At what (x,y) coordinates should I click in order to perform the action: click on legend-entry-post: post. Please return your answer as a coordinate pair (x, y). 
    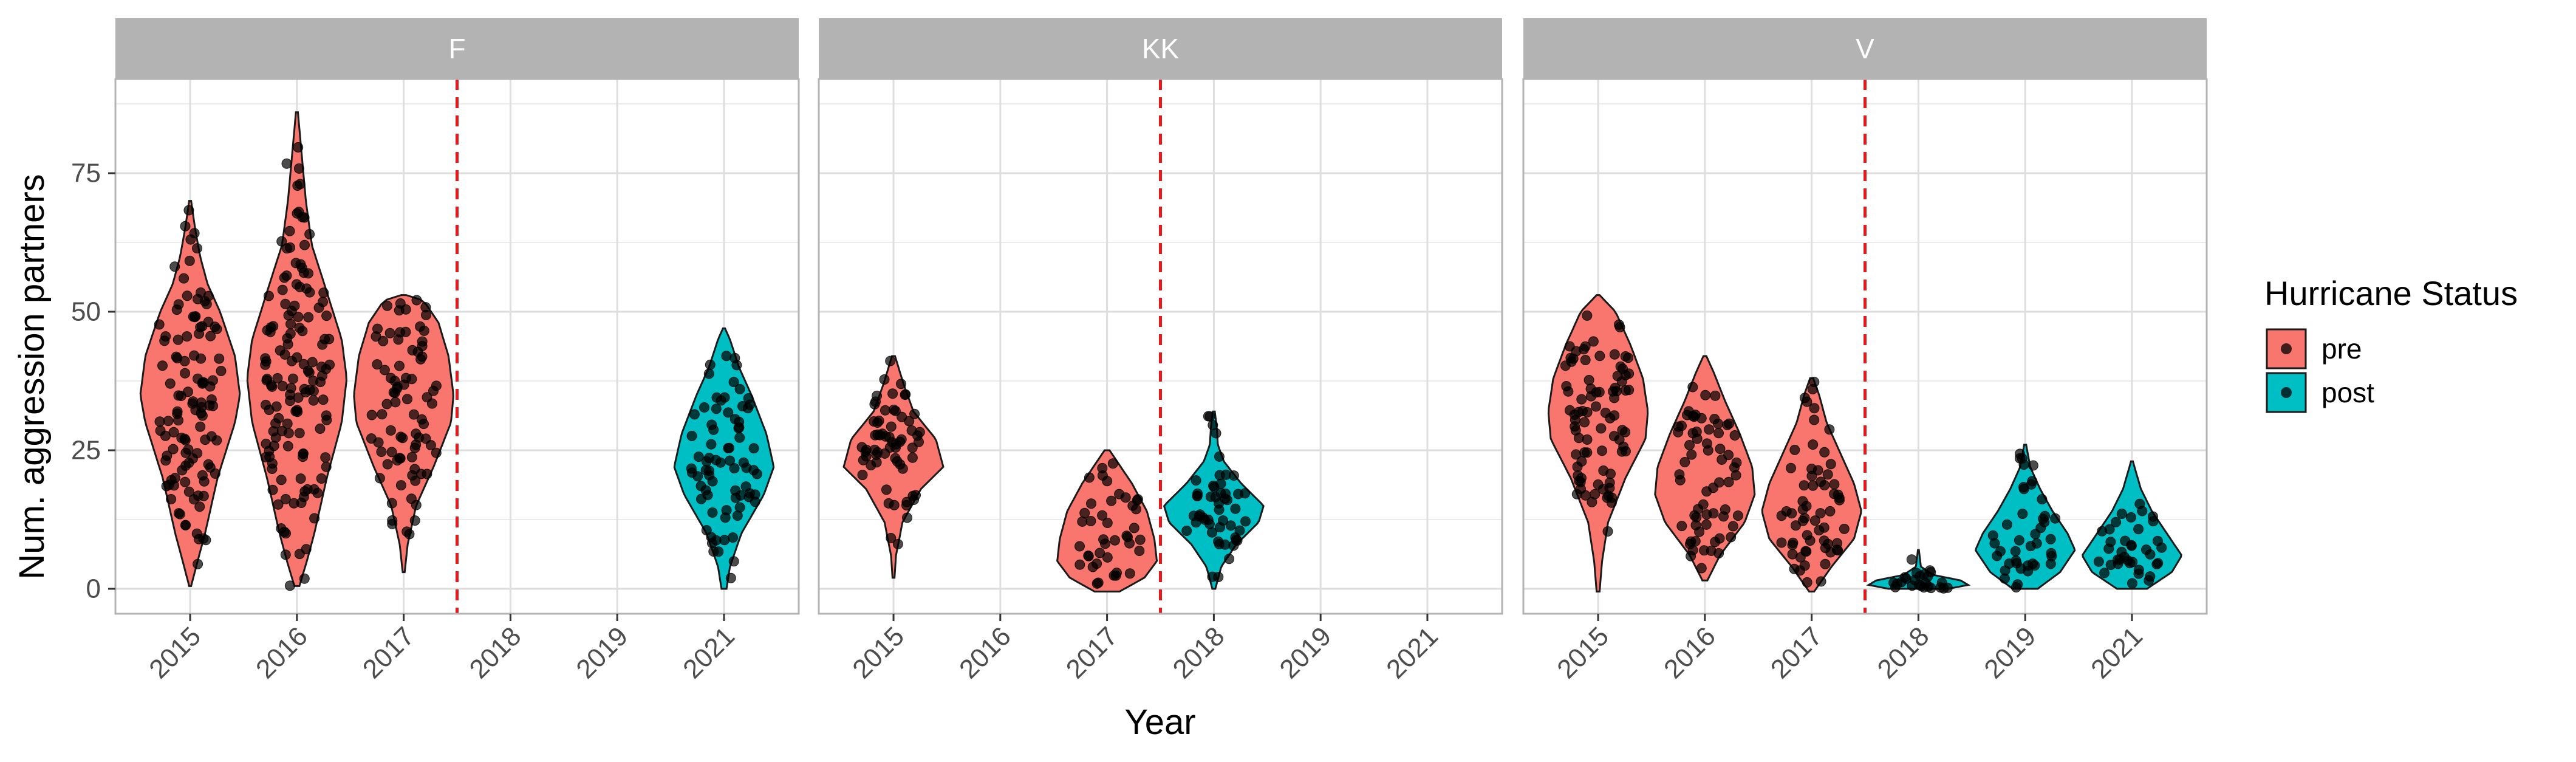
    Looking at the image, I should click on (2320, 392).